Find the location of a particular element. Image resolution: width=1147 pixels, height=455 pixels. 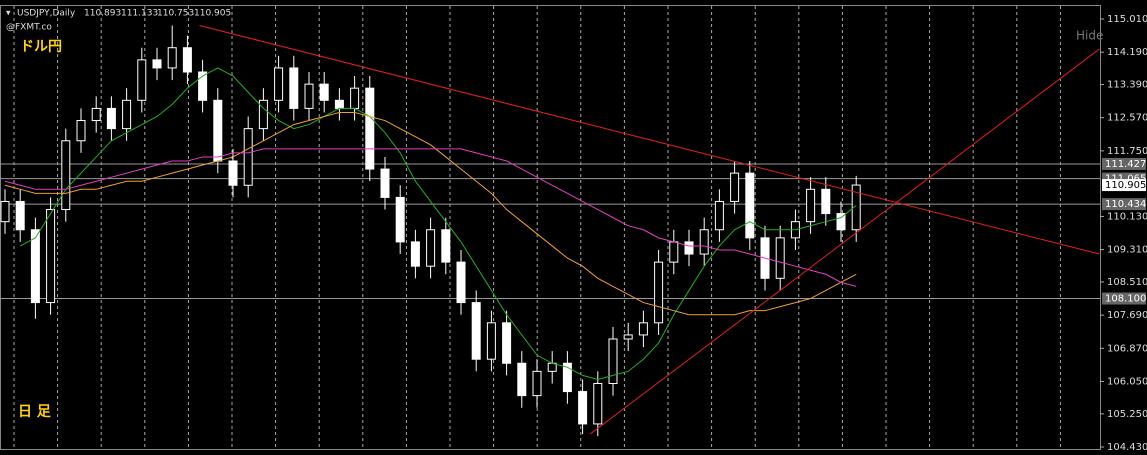

y-tick-label: 113.390 is located at coordinates (1127, 85).